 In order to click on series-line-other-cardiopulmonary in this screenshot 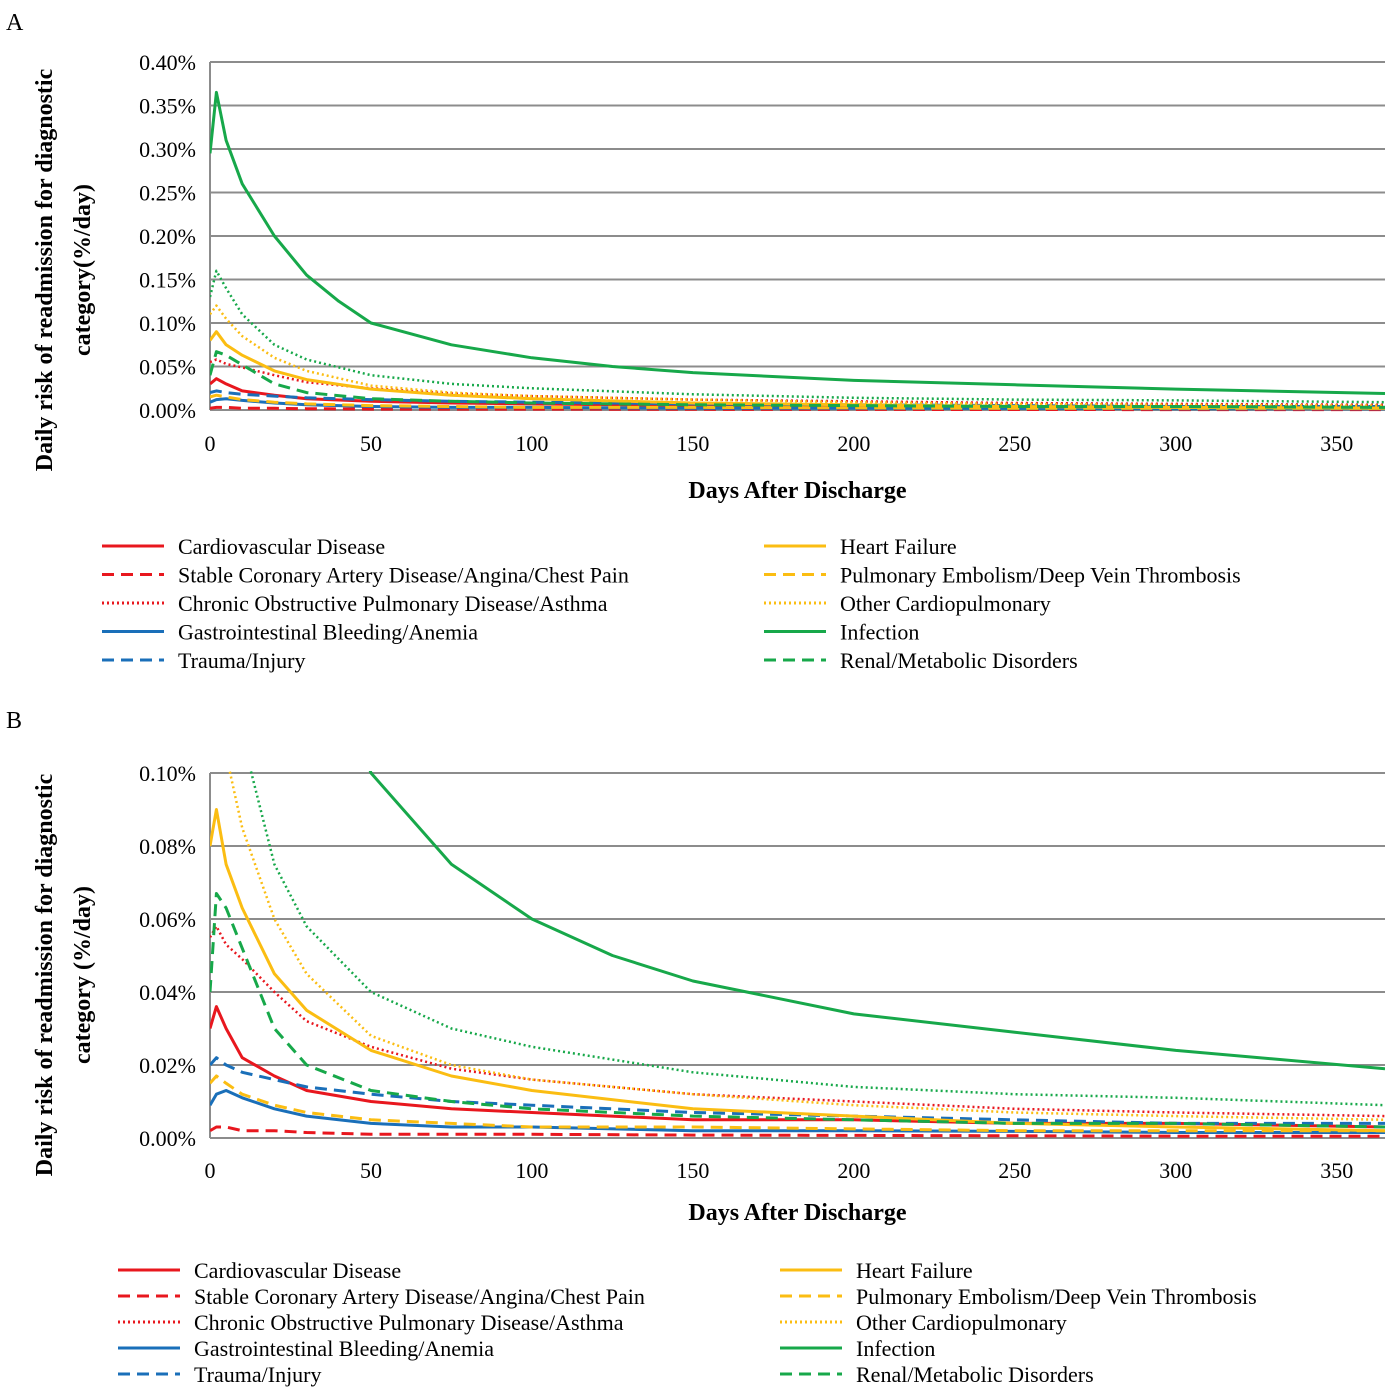, I will do `click(797, 355)`.